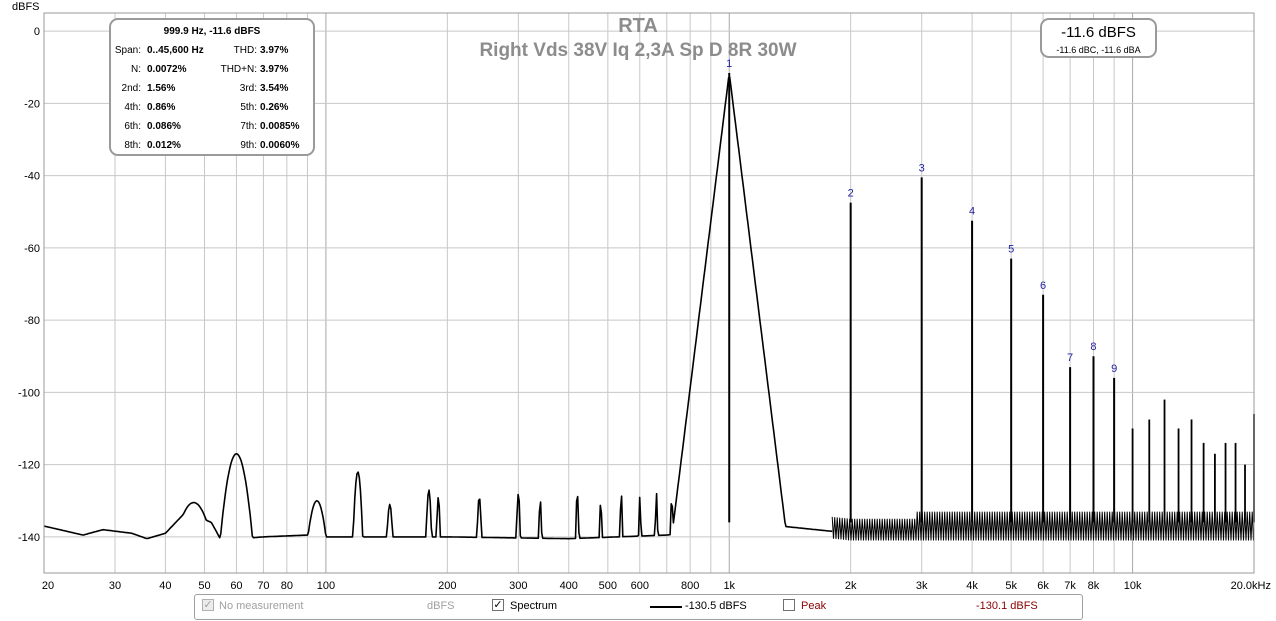 The height and width of the screenshot is (621, 1276). Describe the element at coordinates (29, 285) in the screenshot. I see `y-axis-ticks: 0 -20 -40 -60 -80 -100 -120 -140` at that location.